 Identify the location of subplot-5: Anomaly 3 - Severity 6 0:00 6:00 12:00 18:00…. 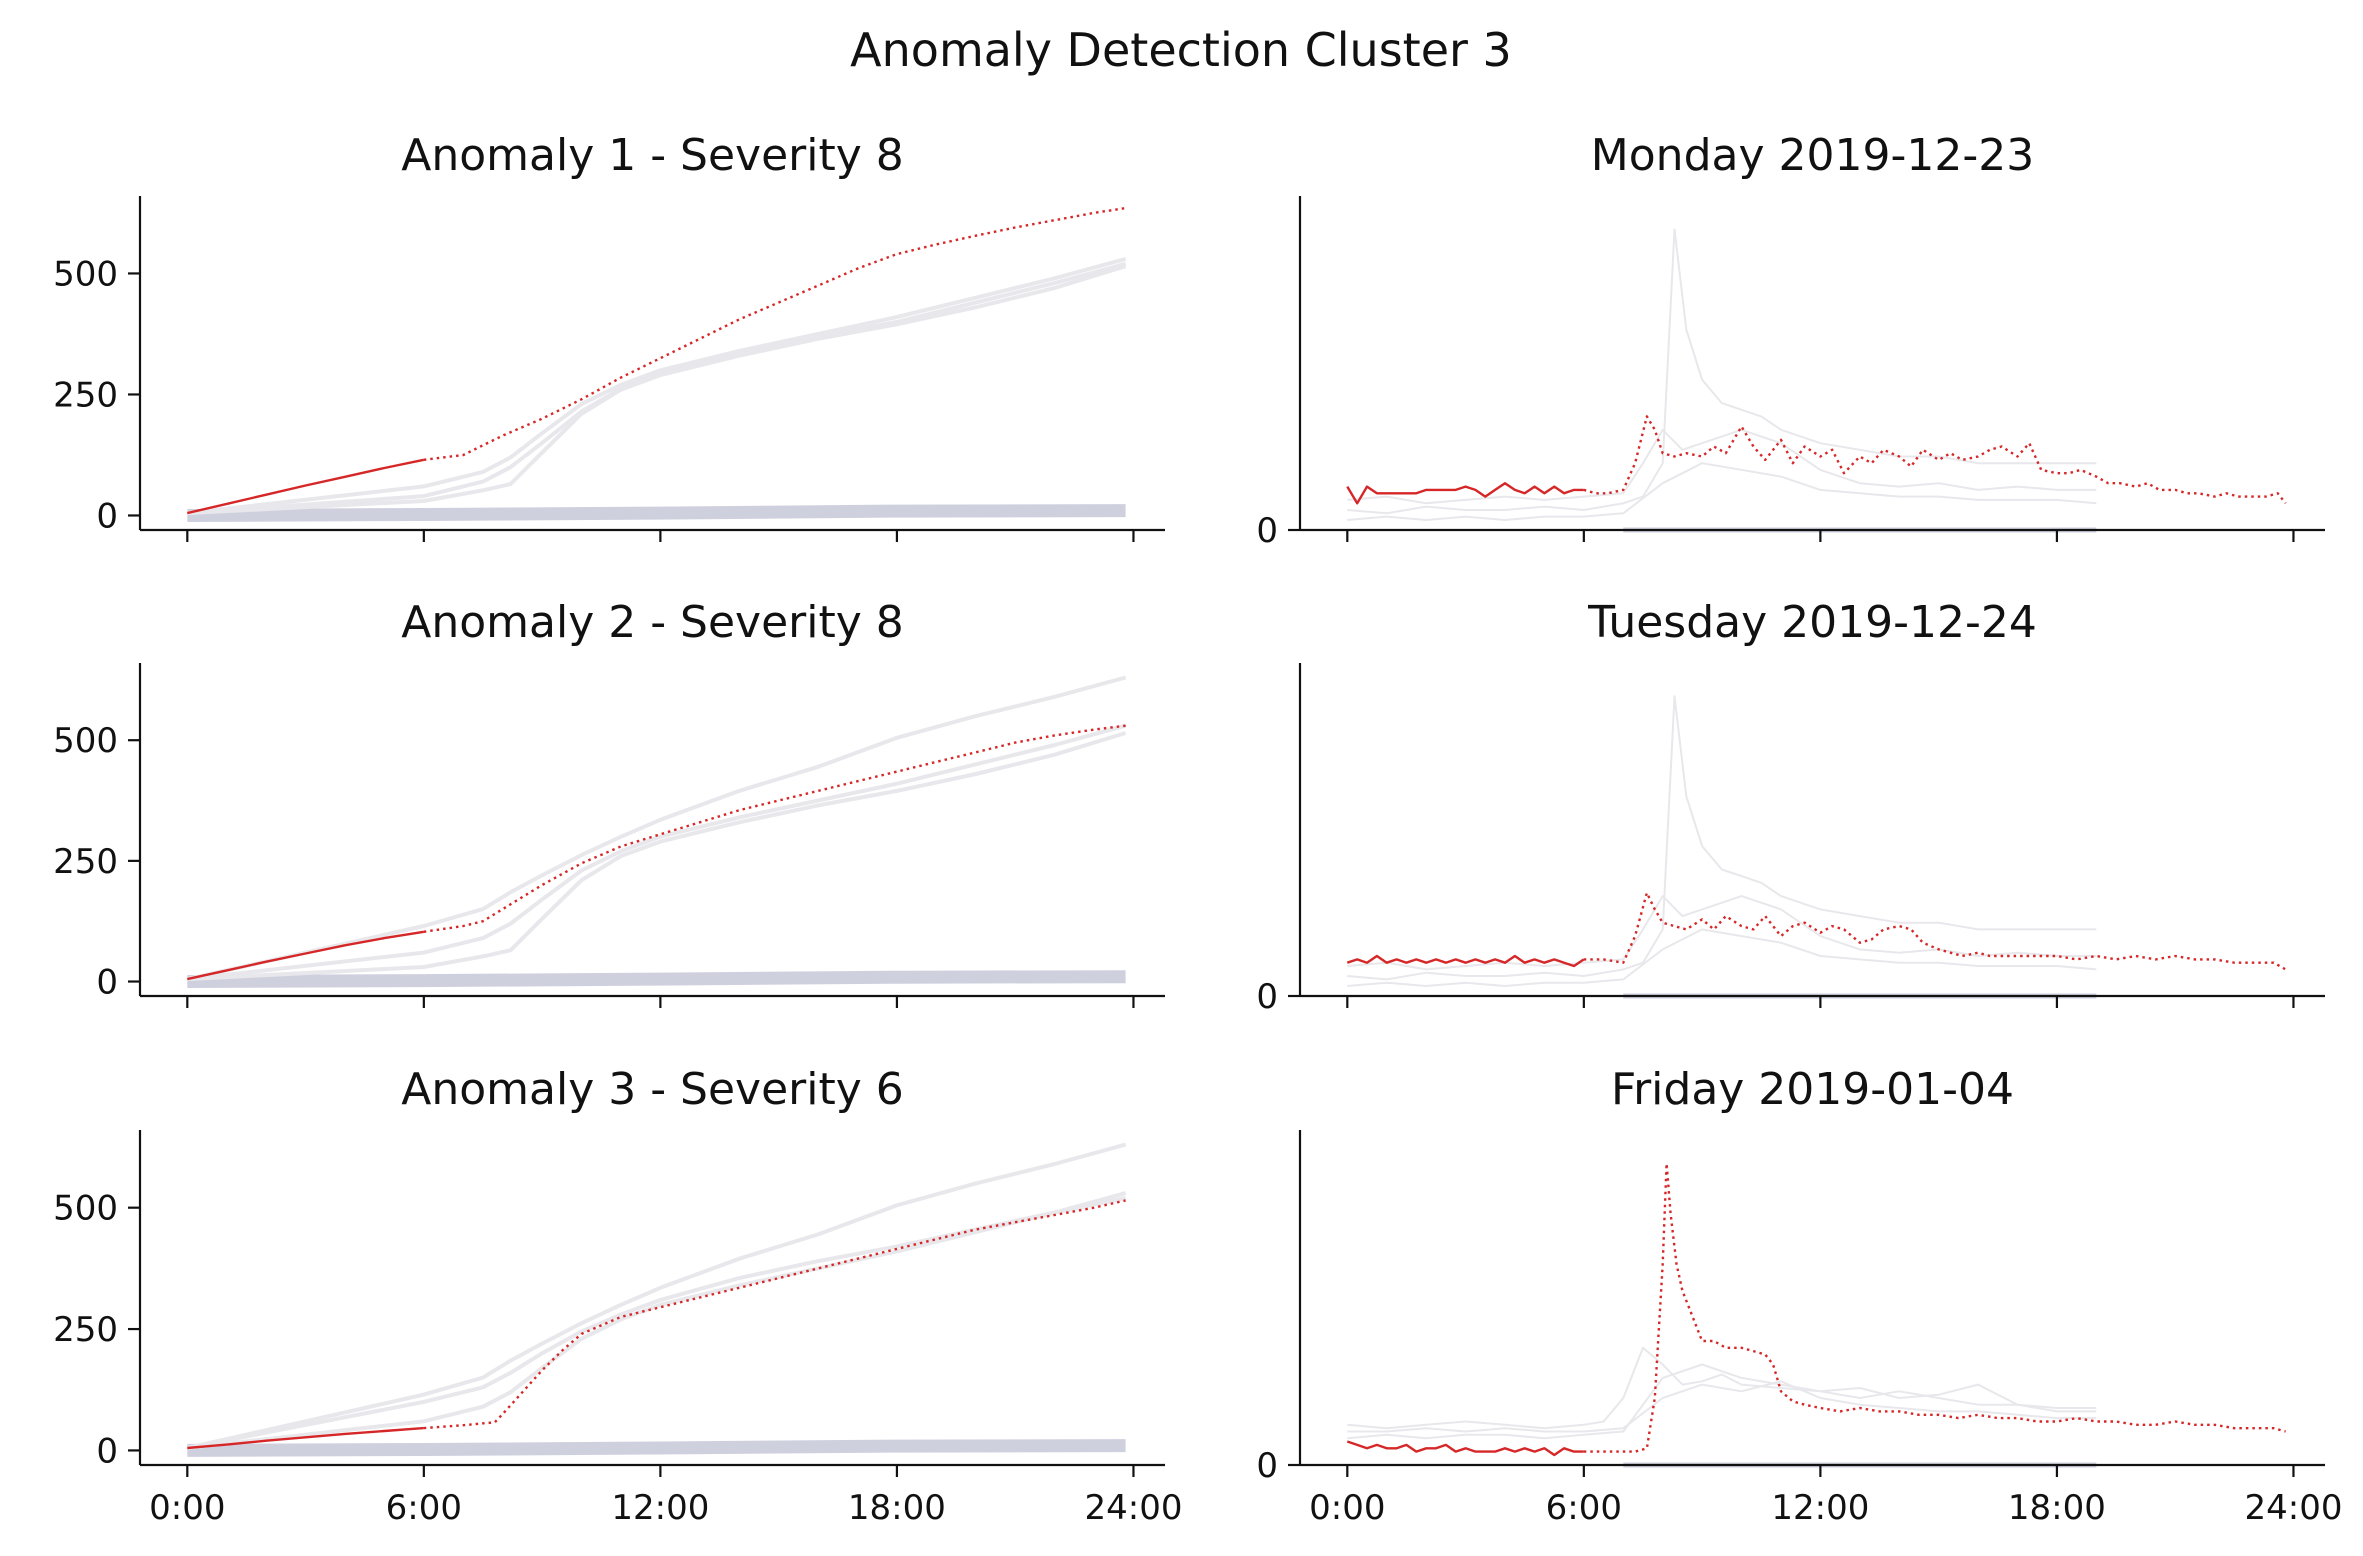
(617, 1296).